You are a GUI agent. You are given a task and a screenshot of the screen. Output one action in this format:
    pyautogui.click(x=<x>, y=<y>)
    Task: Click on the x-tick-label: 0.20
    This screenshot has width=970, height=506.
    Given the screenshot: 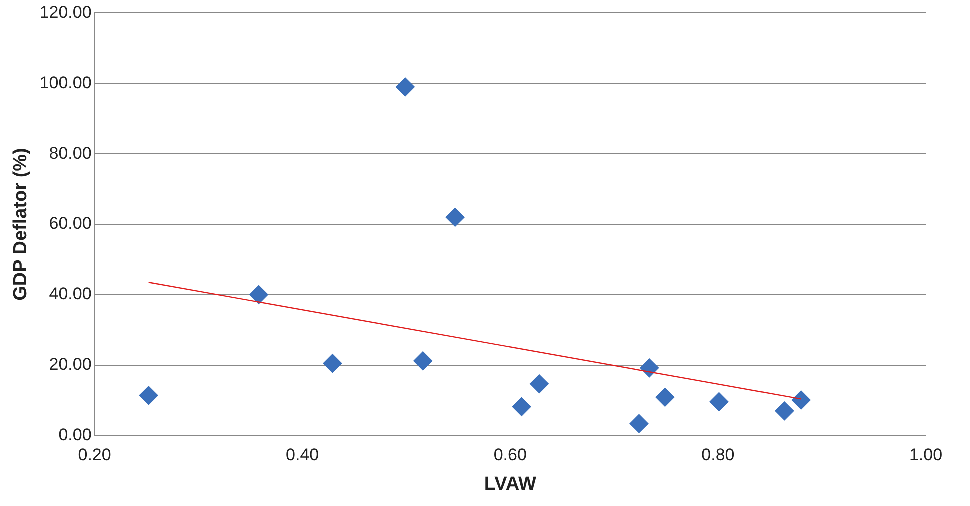 What is the action you would take?
    pyautogui.click(x=95, y=455)
    